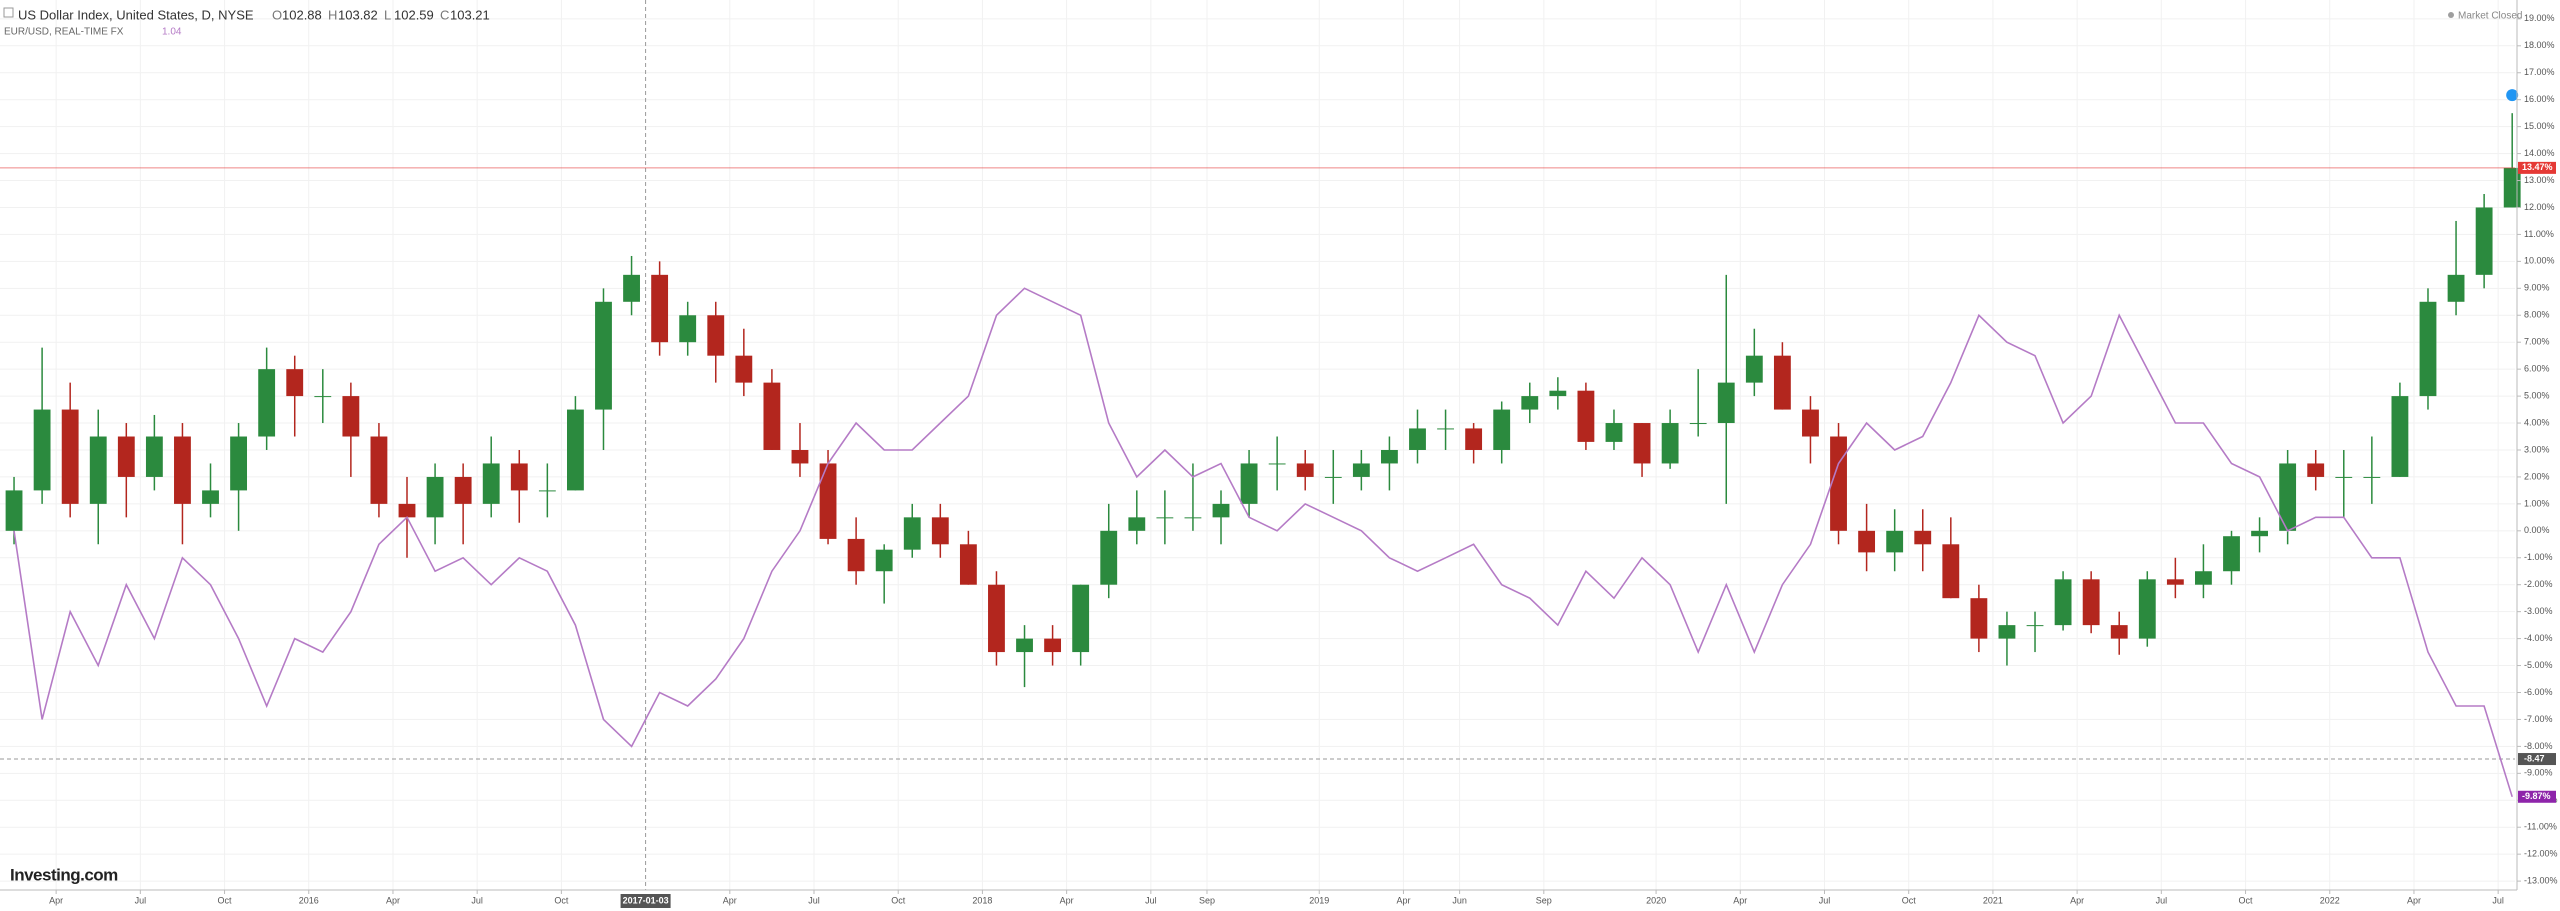 The image size is (2560, 911). Describe the element at coordinates (2541, 854) in the screenshot. I see `y-tick-label: -12.00%` at that location.